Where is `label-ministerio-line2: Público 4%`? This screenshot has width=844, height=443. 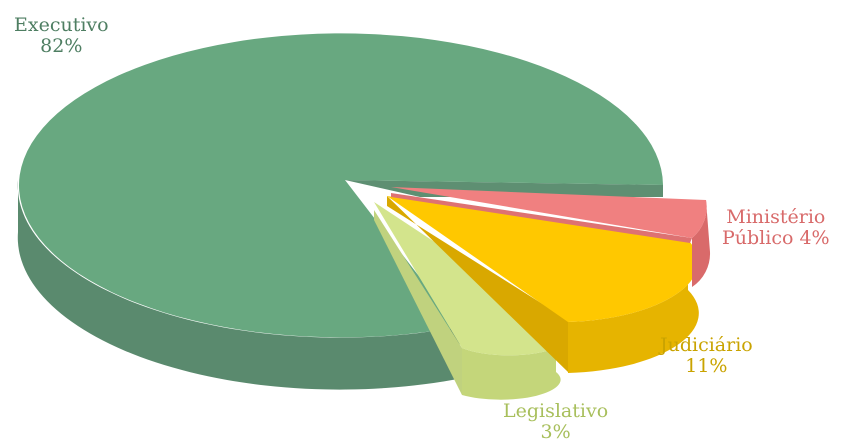
label-ministerio-line2: Público 4% is located at coordinates (776, 238).